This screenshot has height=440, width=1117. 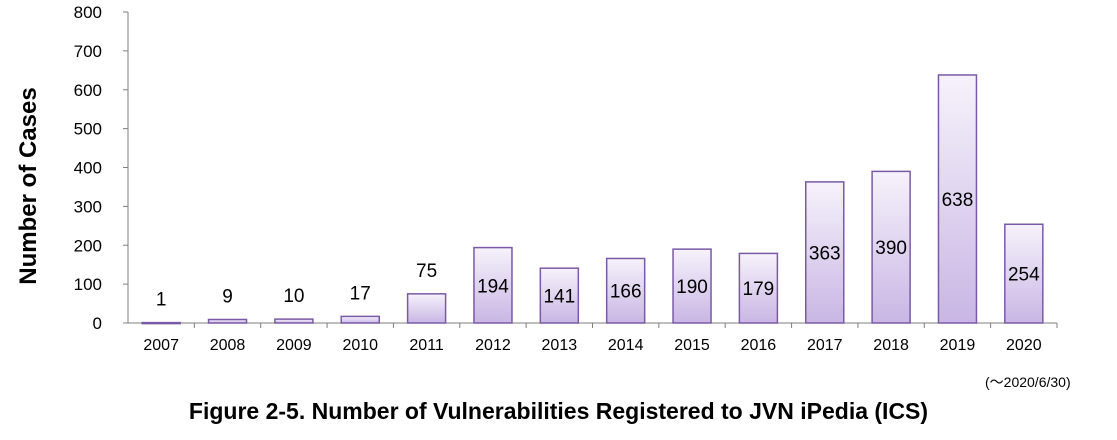 What do you see at coordinates (88, 12) in the screenshot?
I see `y-tick-label: 800` at bounding box center [88, 12].